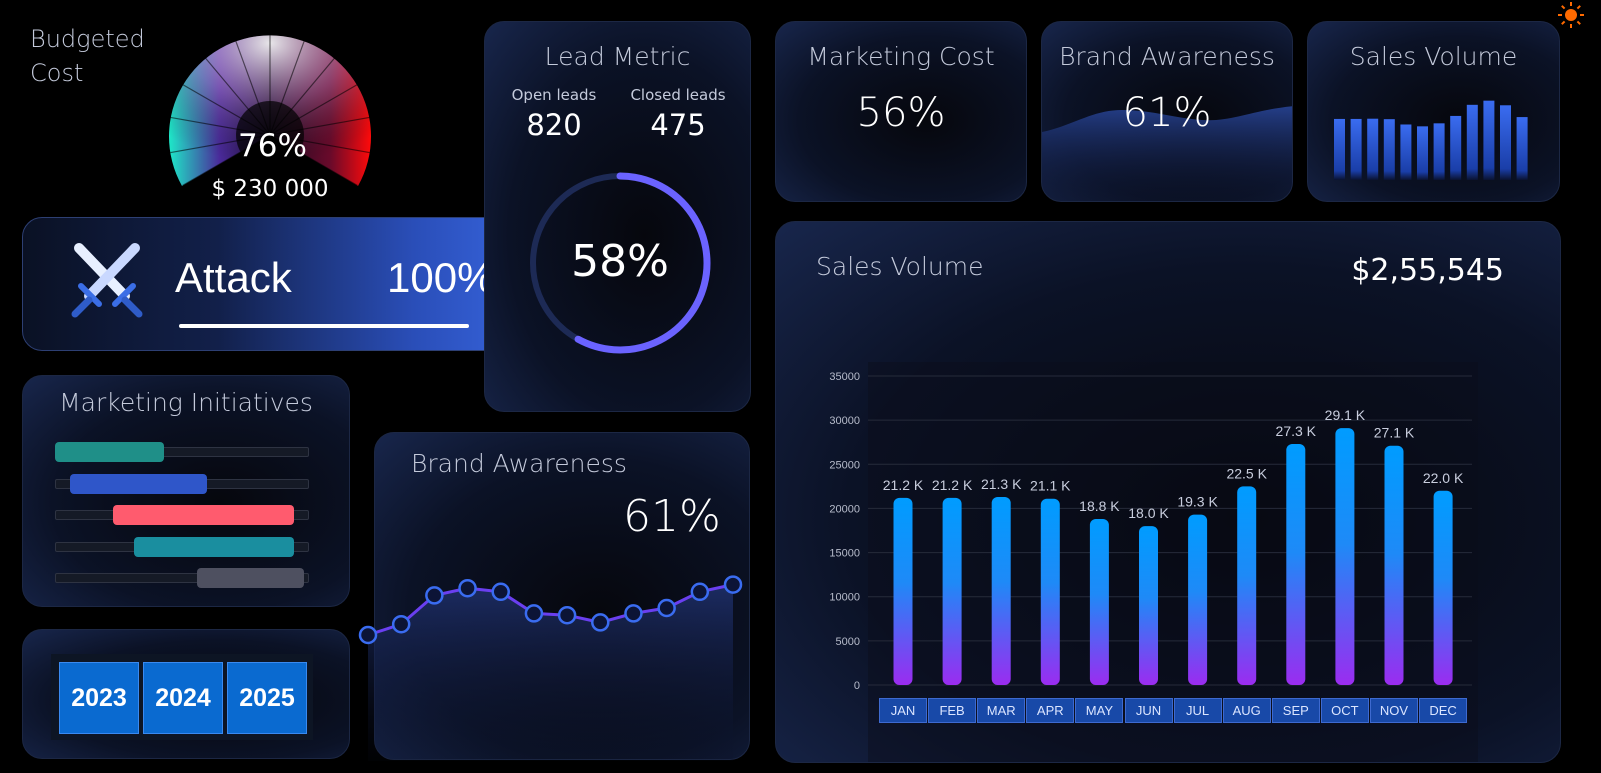 This screenshot has width=1601, height=773. I want to click on y-tick-label: 5000, so click(848, 642).